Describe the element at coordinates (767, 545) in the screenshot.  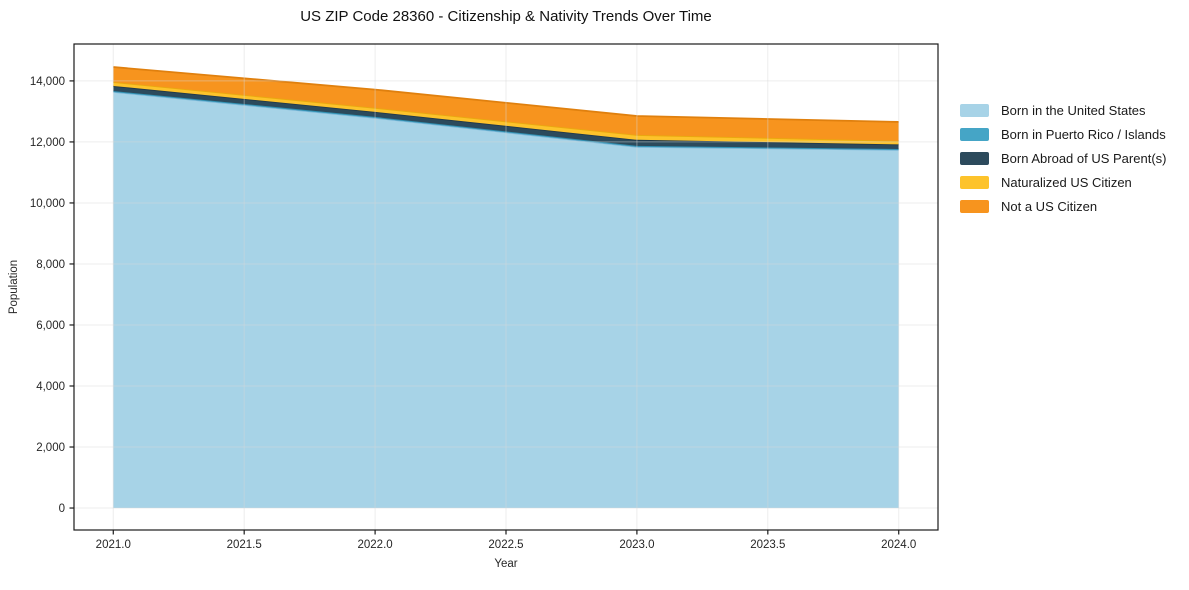
I see `x-tick-label: 2023.5` at that location.